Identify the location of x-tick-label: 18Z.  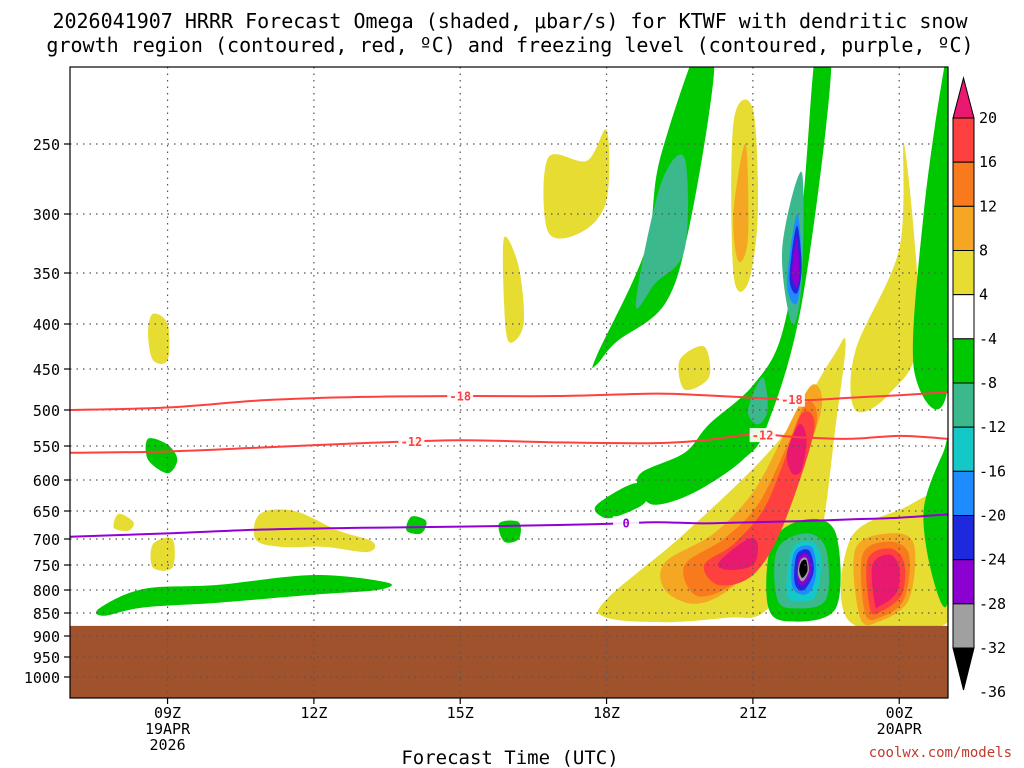
(606, 713).